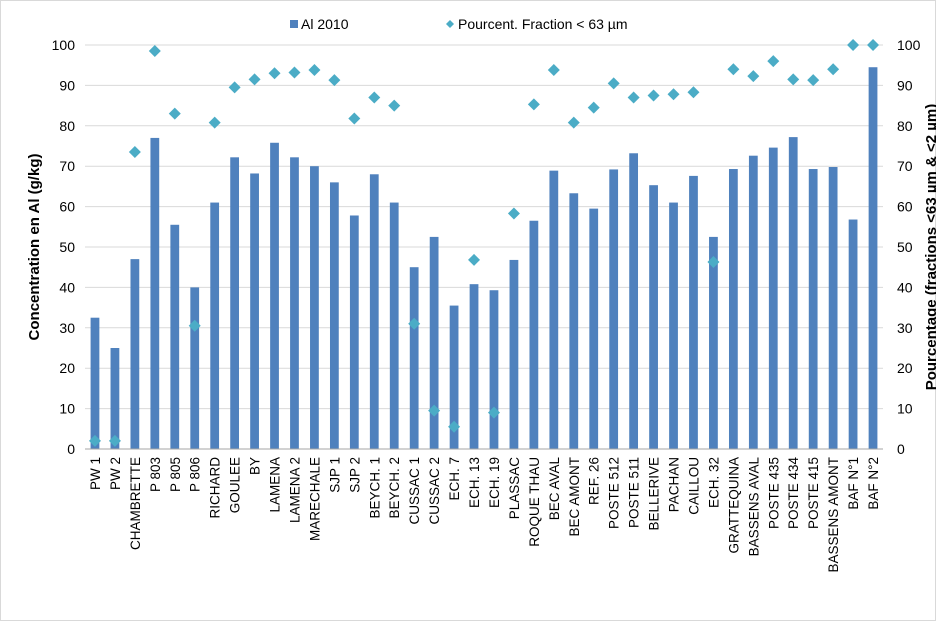  What do you see at coordinates (414, 491) in the screenshot?
I see `x-tick-label: CUSSAC 1` at bounding box center [414, 491].